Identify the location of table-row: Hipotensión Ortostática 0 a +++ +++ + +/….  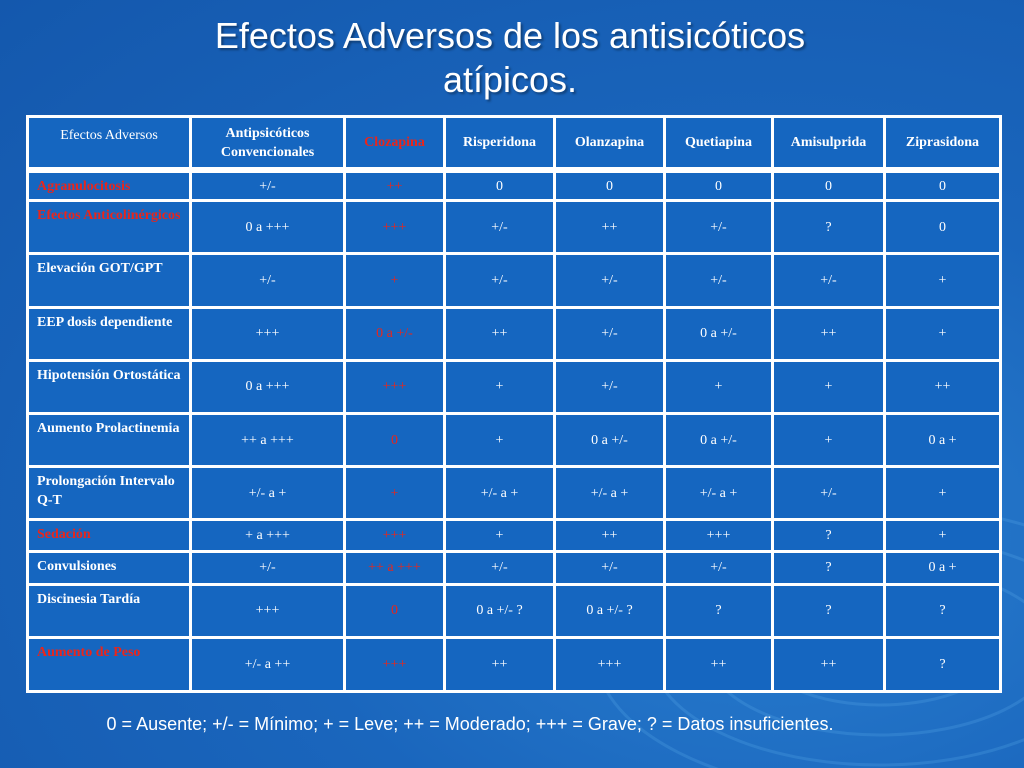
(514, 388).